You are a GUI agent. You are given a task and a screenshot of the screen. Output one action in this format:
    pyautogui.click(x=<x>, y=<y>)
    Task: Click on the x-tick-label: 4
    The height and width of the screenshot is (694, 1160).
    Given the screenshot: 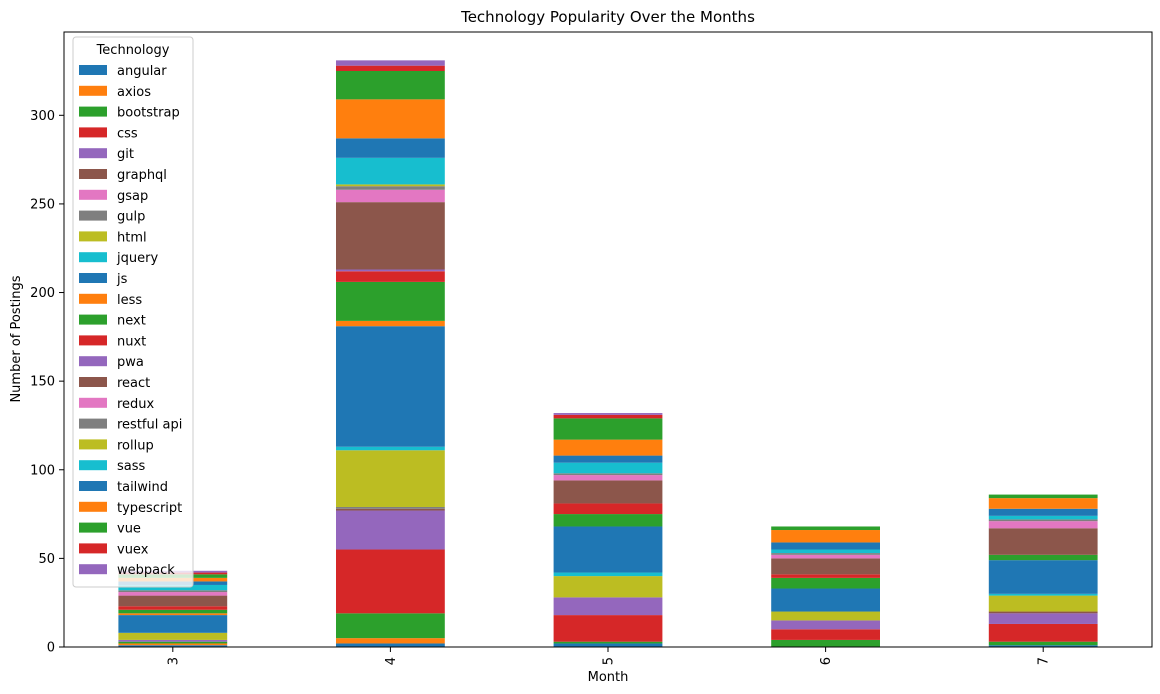 What is the action you would take?
    pyautogui.click(x=391, y=661)
    